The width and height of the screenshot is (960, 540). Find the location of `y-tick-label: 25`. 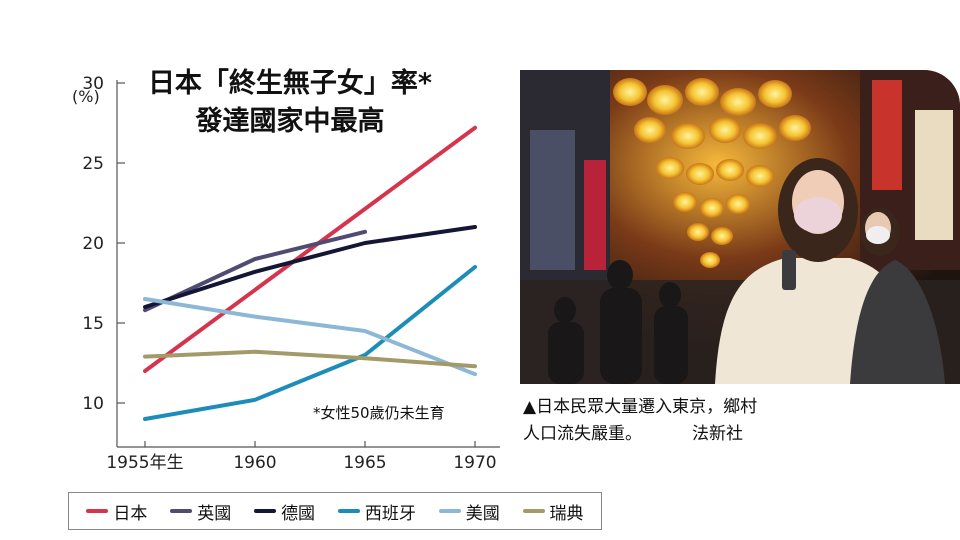

y-tick-label: 25 is located at coordinates (93, 164).